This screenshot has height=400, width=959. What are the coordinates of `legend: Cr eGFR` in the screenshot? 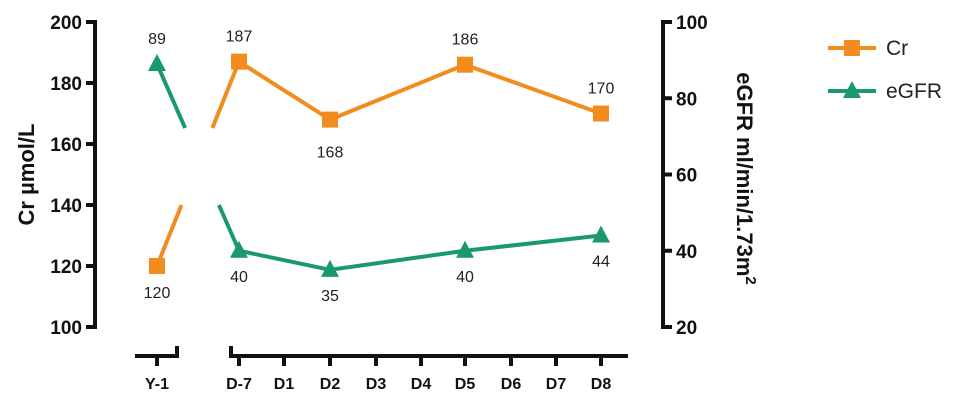 It's located at (885, 70).